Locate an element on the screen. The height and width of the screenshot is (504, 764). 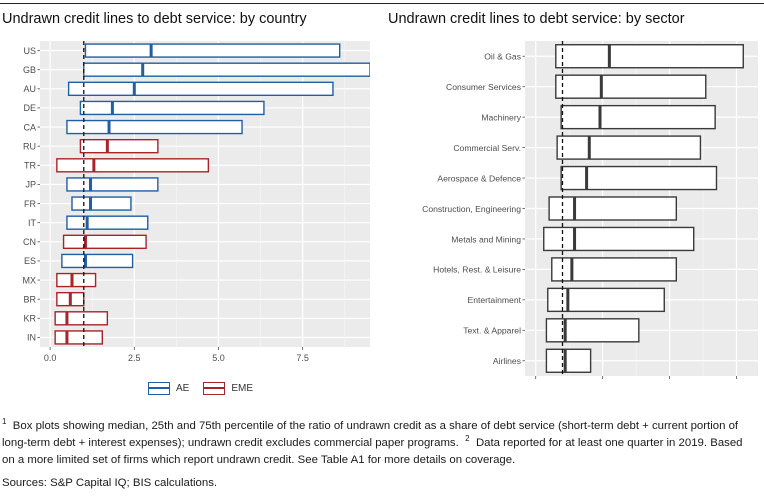
category-label-ru: RU is located at coordinates (29, 146).